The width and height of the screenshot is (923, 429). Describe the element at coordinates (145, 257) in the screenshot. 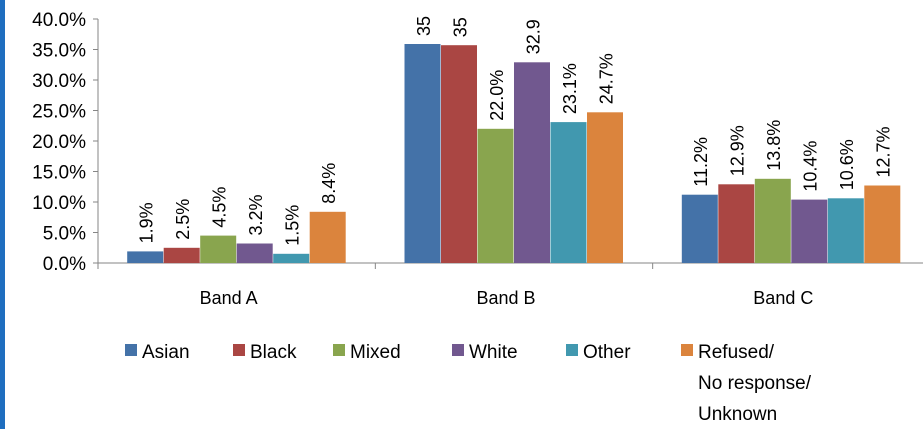

I see `bar-asian-band-a` at that location.